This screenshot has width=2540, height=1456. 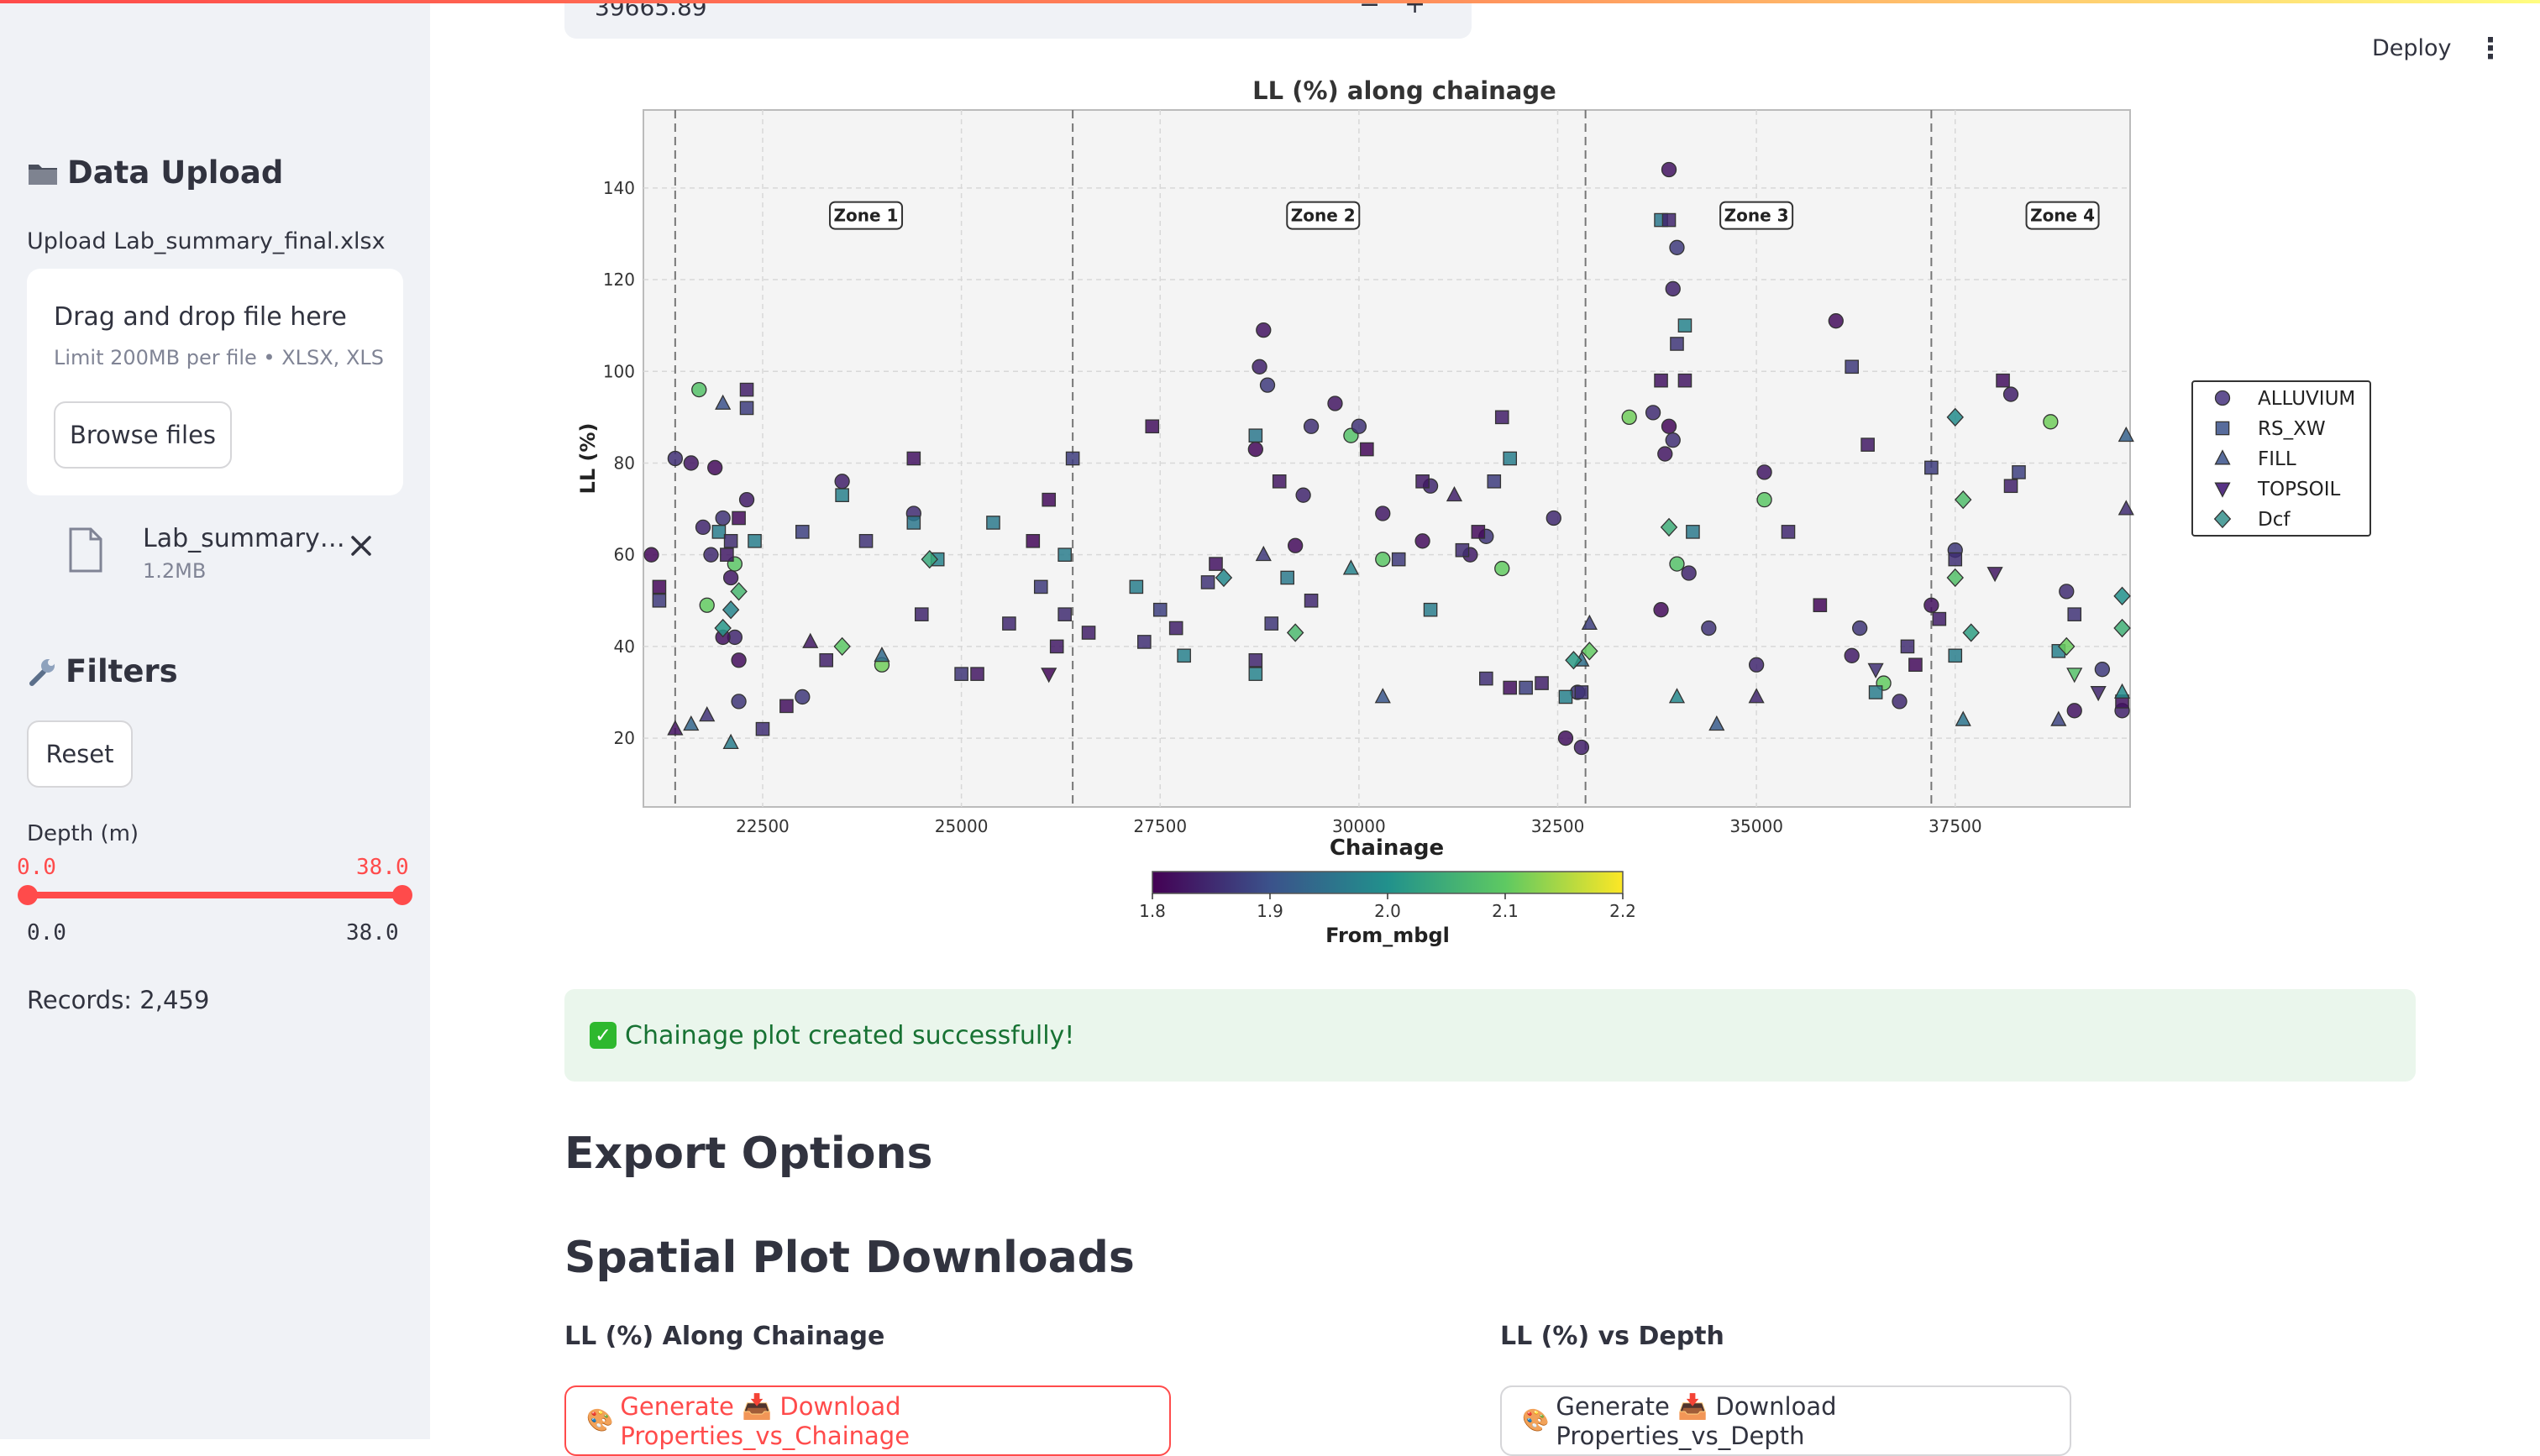 What do you see at coordinates (2412, 48) in the screenshot?
I see `deploy-button: Deploy` at bounding box center [2412, 48].